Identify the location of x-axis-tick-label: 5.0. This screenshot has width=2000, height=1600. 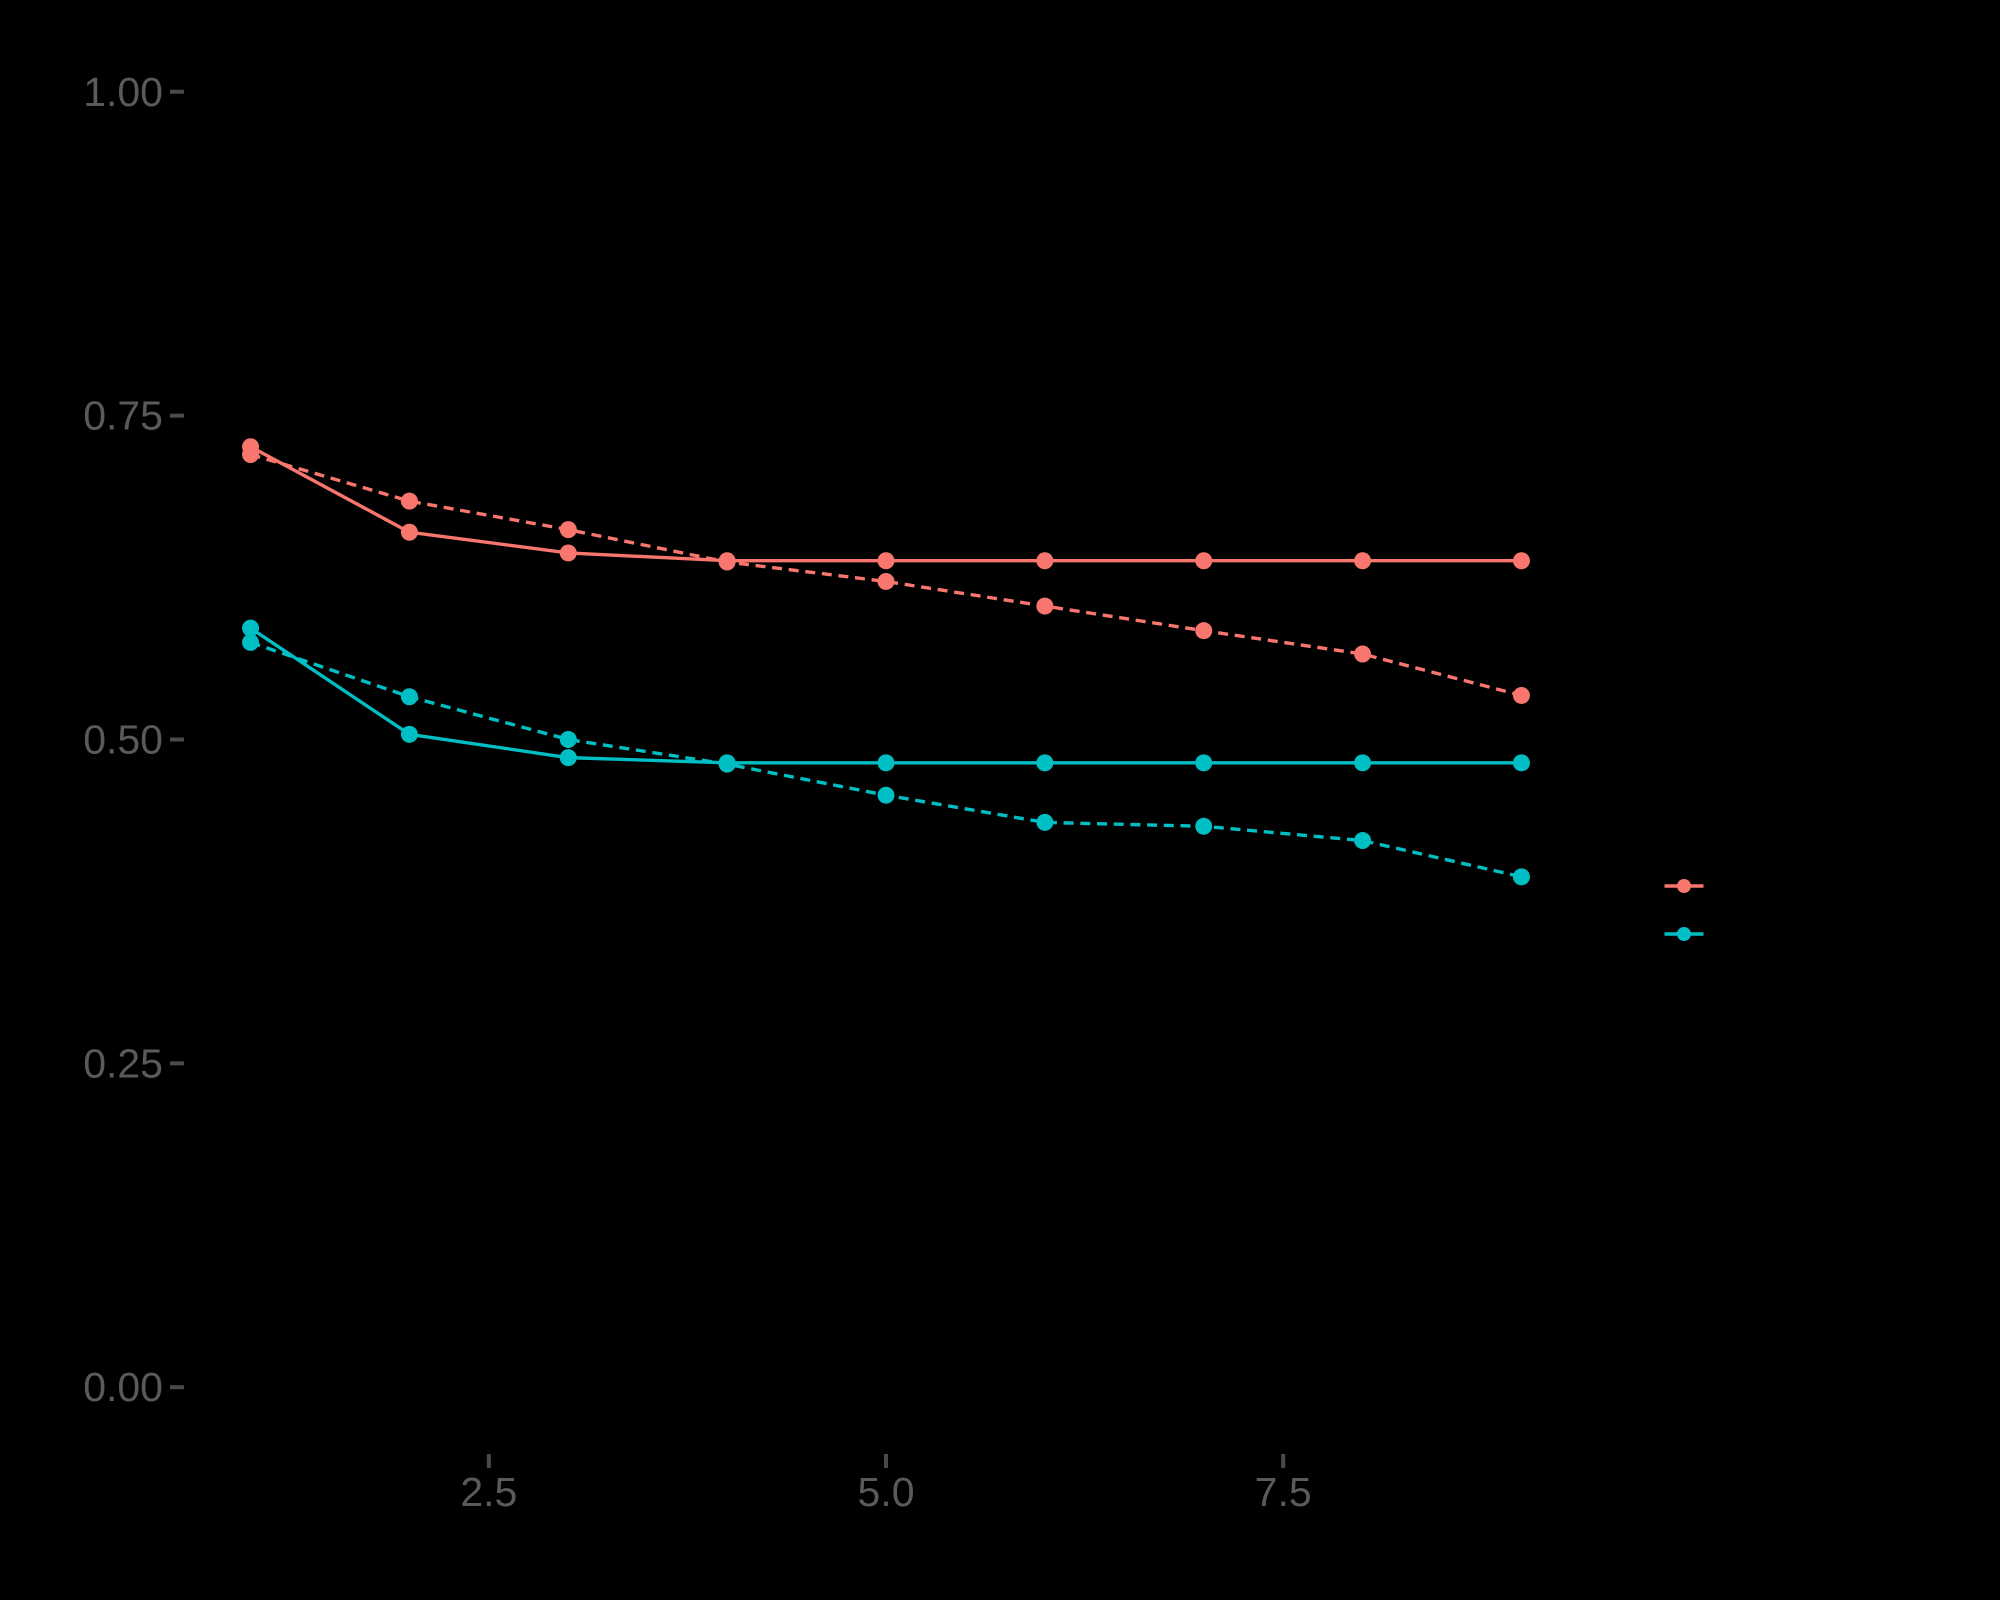
(886, 1492).